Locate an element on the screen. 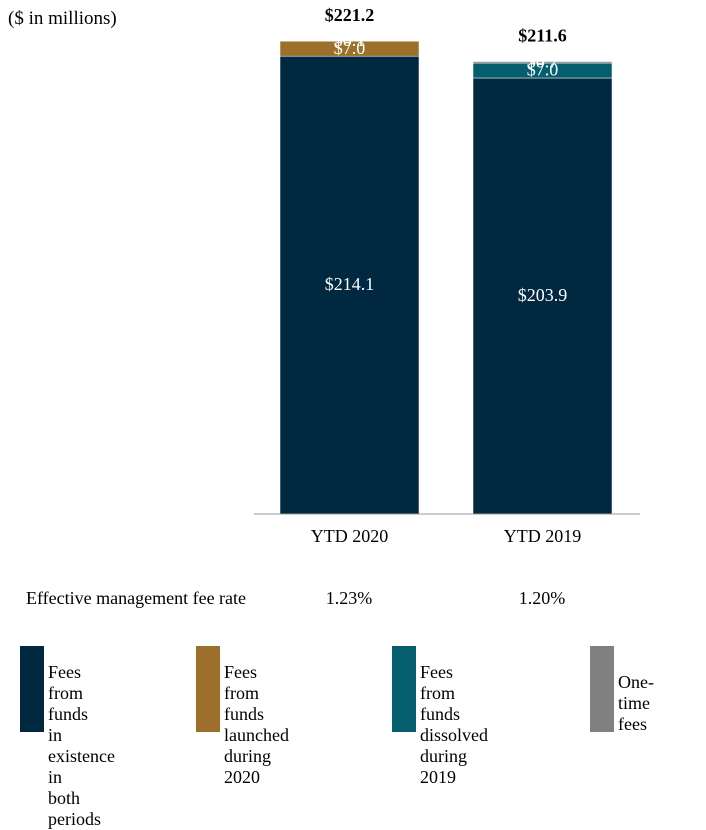 The width and height of the screenshot is (706, 830). x-tick-label-ytd-2020: YTD 2020 is located at coordinates (350, 536).